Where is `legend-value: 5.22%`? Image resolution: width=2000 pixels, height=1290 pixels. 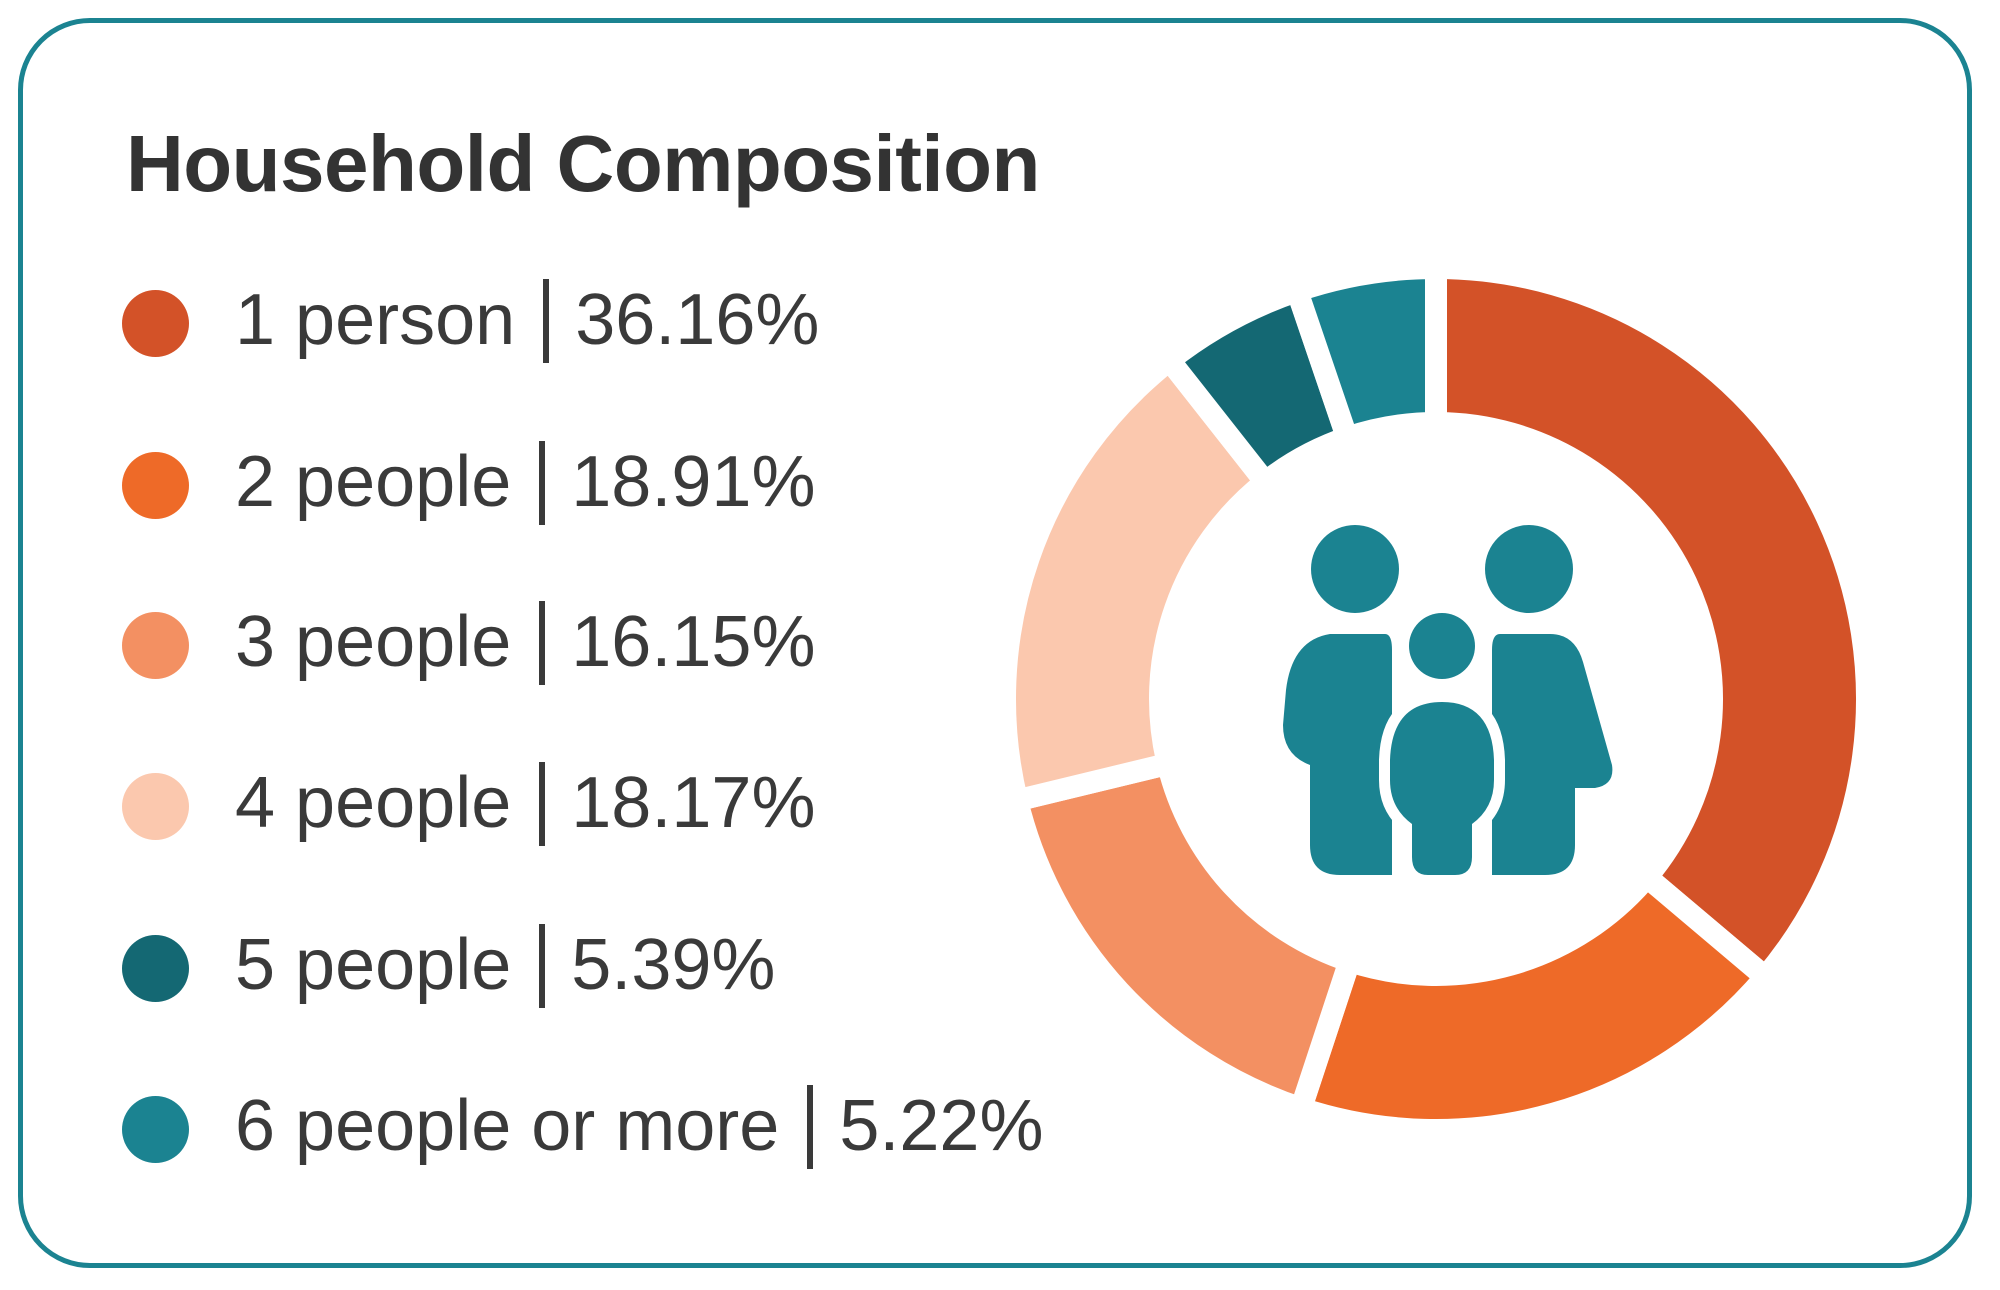
legend-value: 5.22% is located at coordinates (941, 1126).